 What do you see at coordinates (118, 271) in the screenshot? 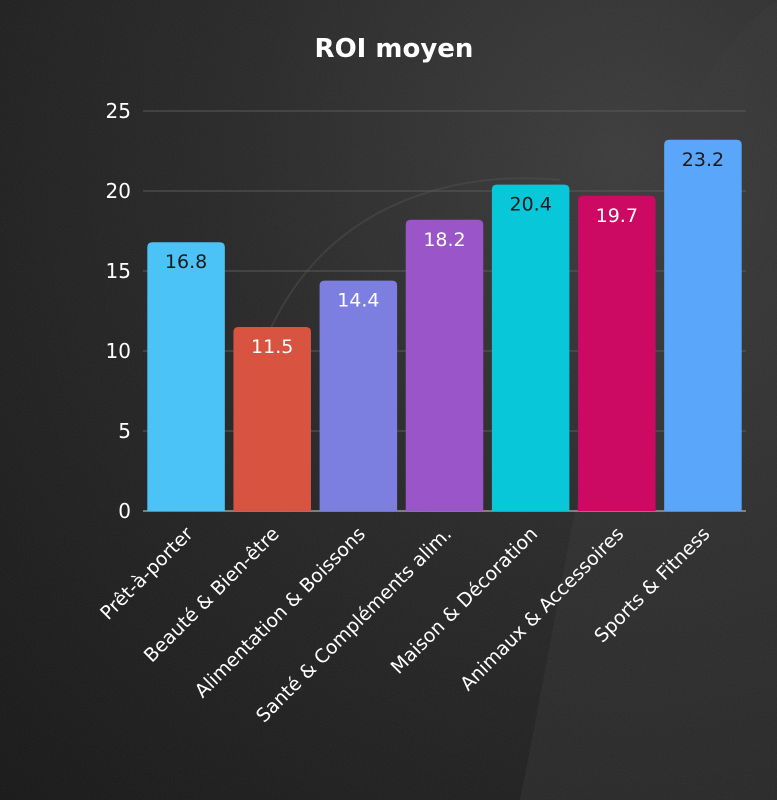
I see `y-tick-label: 15` at bounding box center [118, 271].